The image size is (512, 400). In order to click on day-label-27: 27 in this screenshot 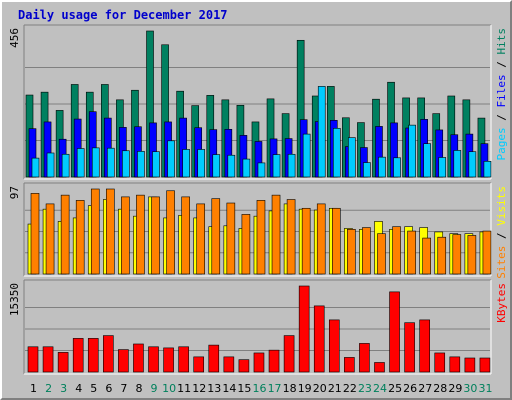, I will do `click(425, 388)`.